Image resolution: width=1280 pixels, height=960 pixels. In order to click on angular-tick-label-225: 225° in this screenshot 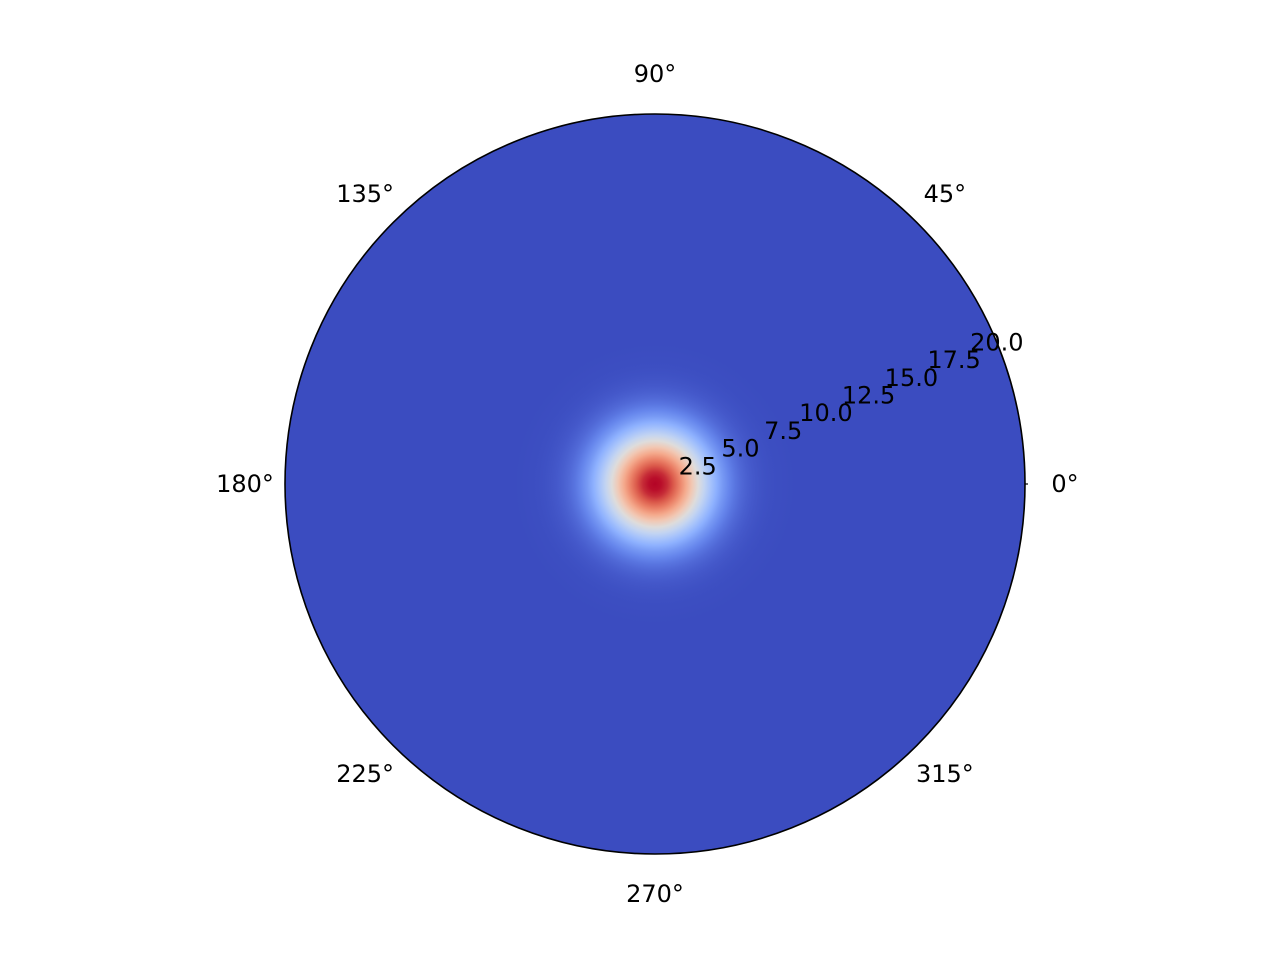, I will do `click(365, 774)`.